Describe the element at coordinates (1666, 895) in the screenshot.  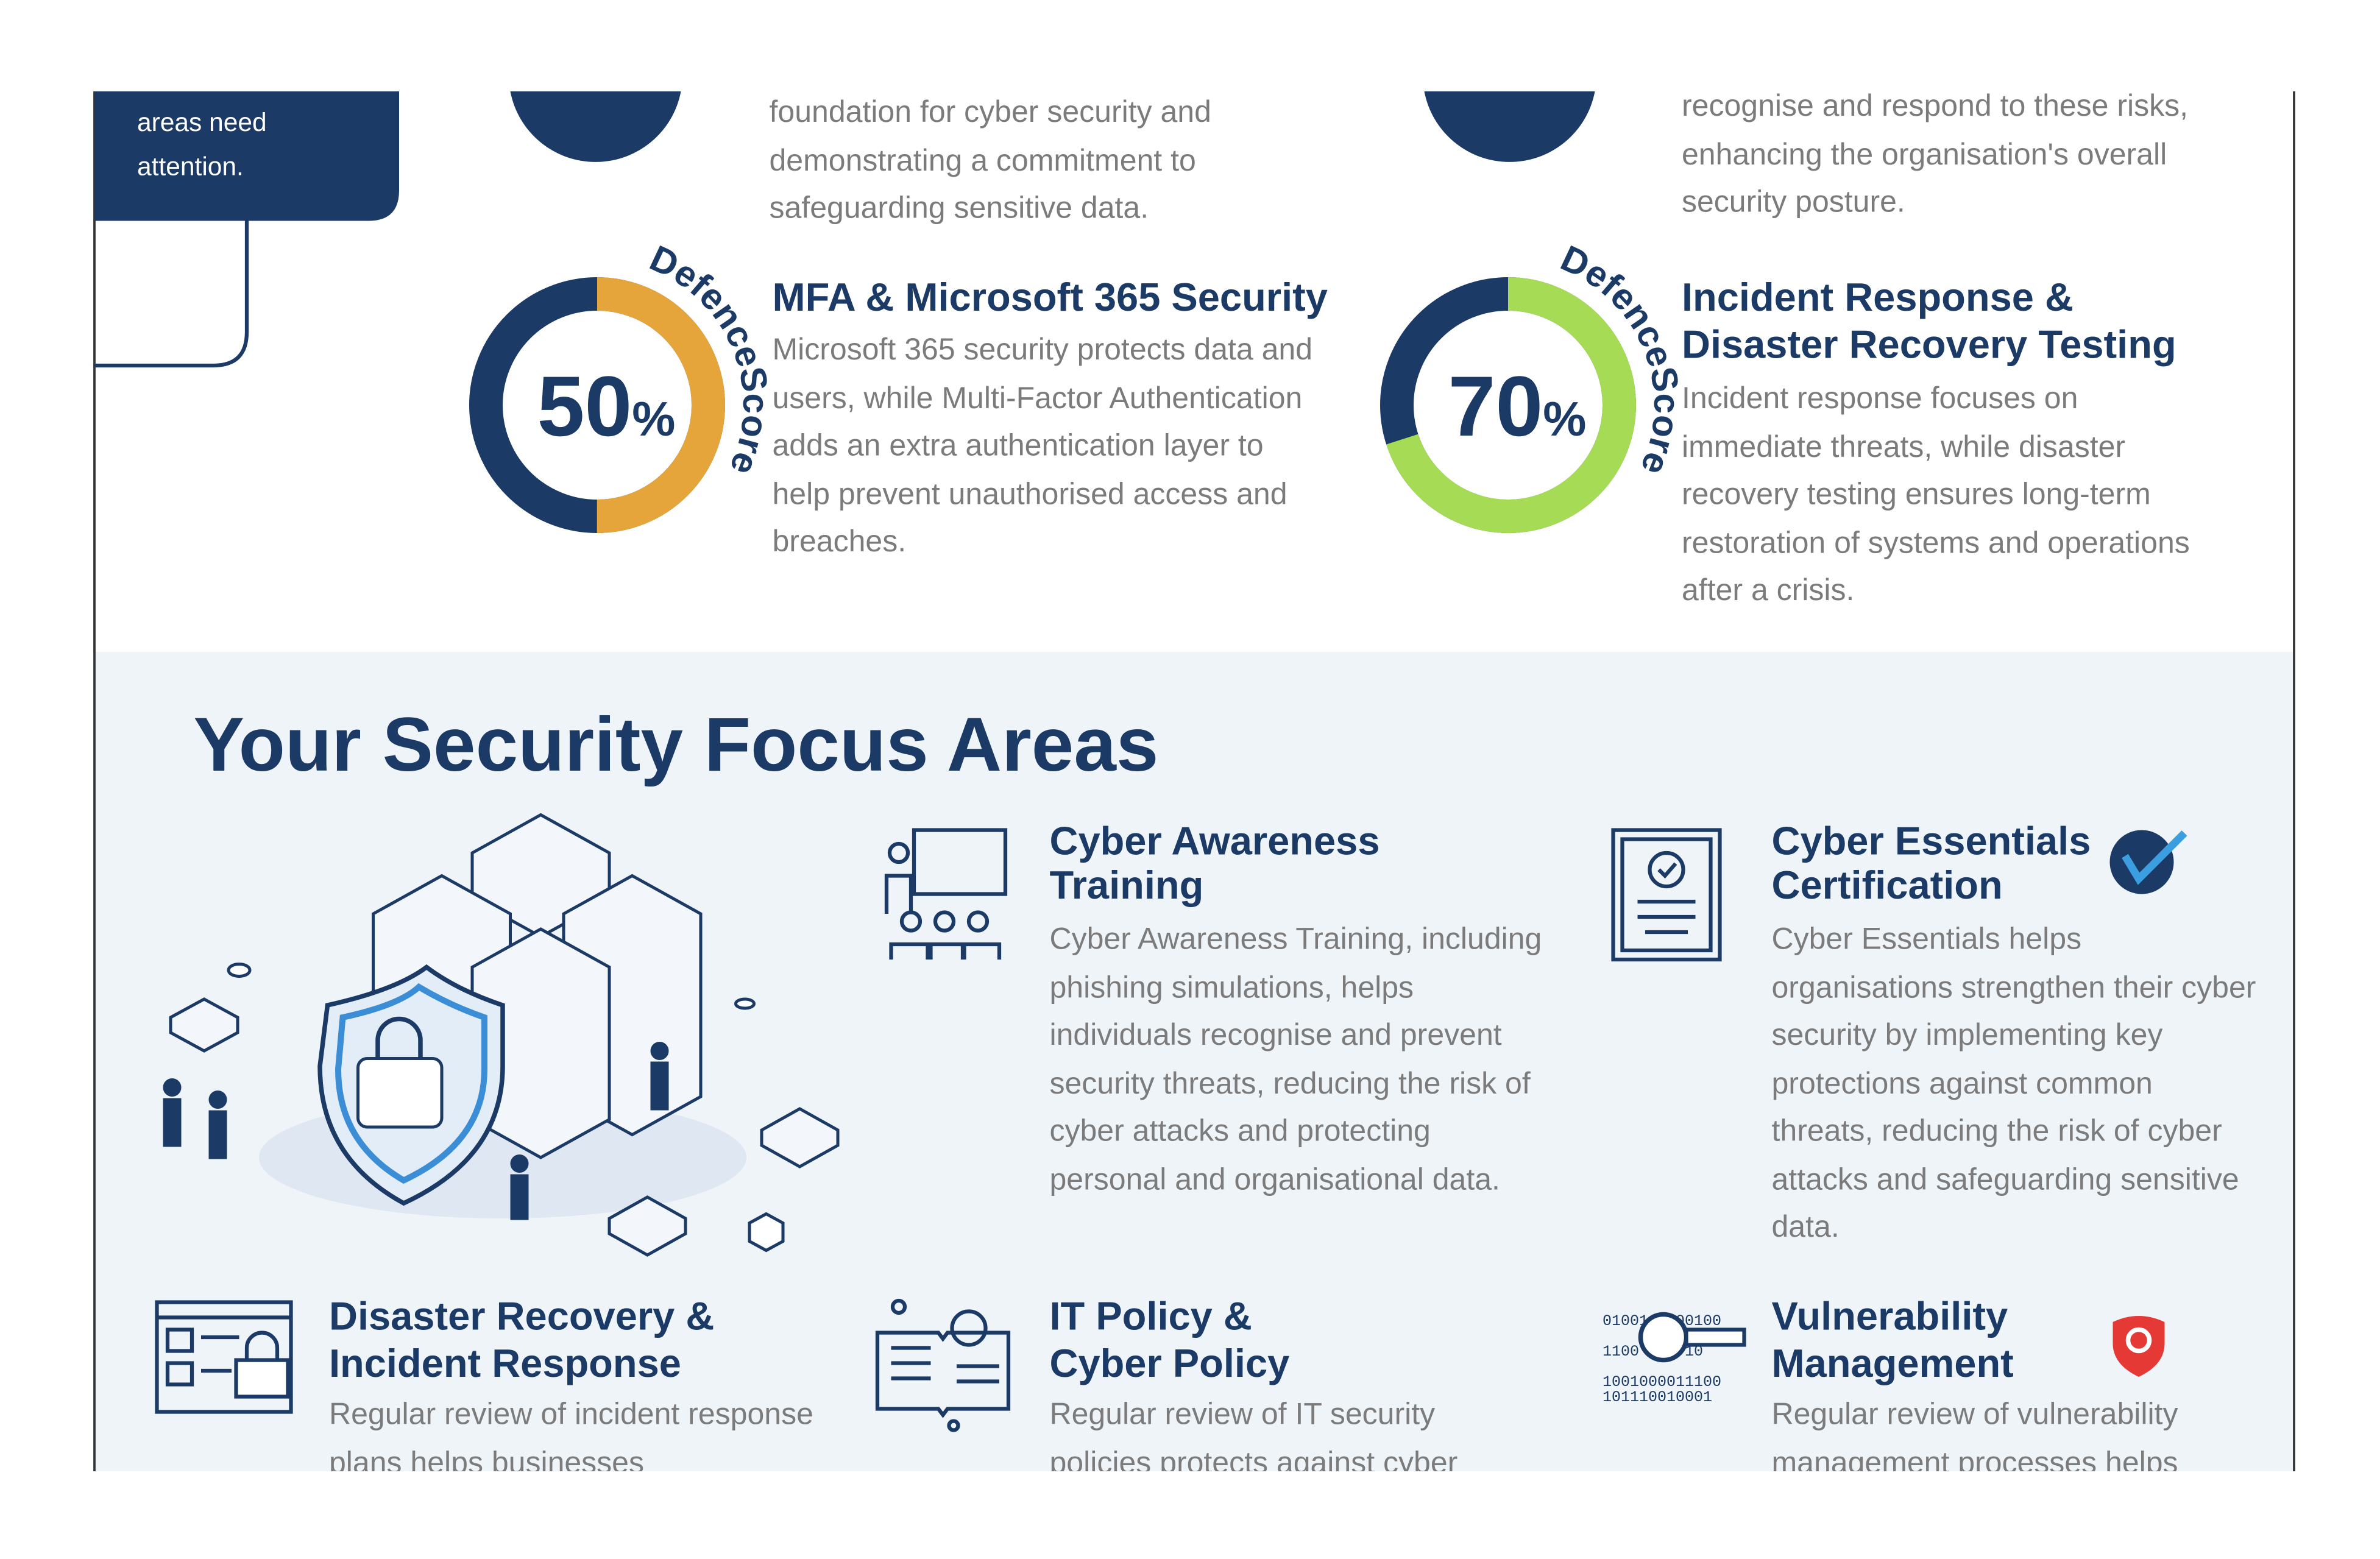
I see `certificate-icon` at that location.